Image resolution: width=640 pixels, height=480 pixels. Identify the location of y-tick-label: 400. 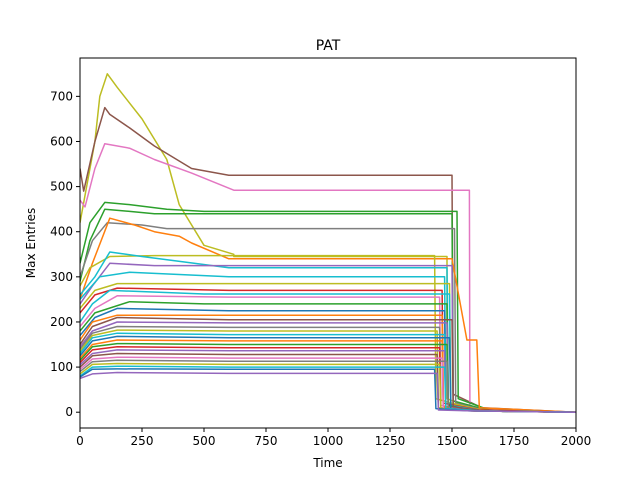
(61, 232).